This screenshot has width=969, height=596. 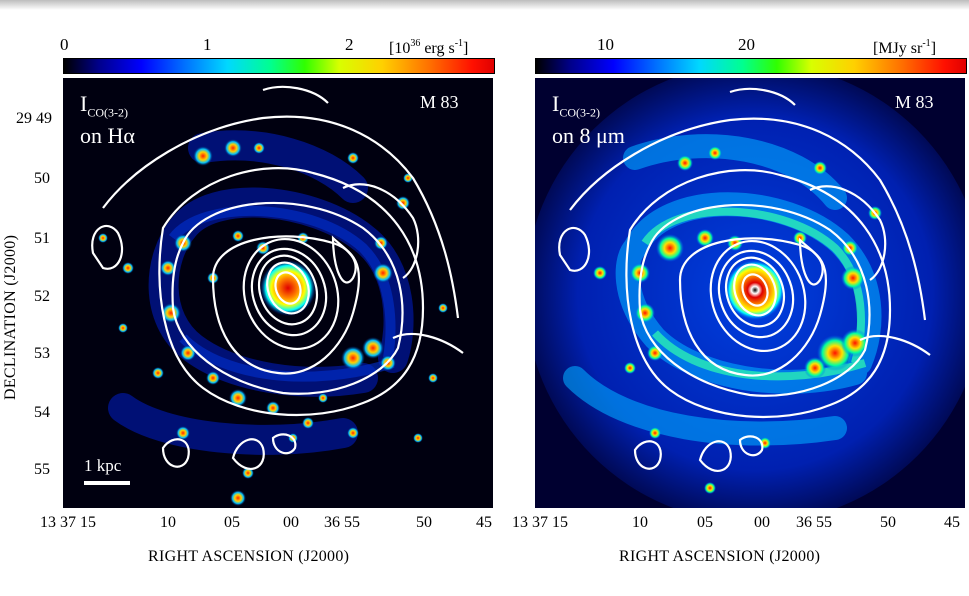 I want to click on right-ra-tick-45: 45, so click(x=952, y=522).